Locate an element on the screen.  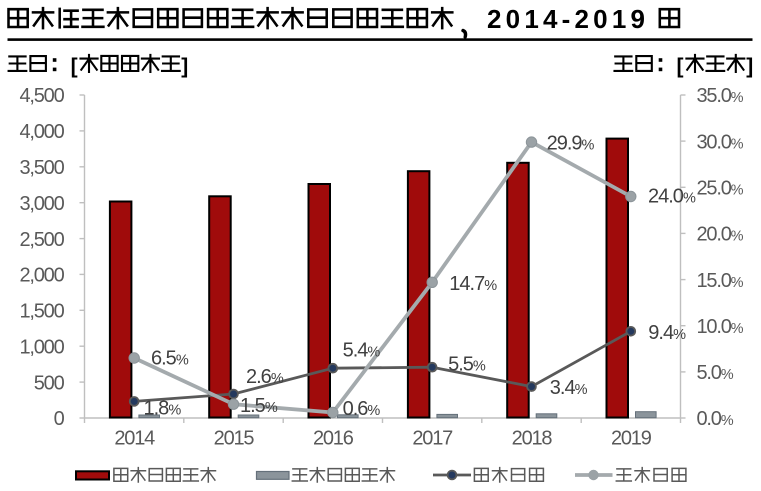
svg-text: 3.4% is located at coordinates (569, 388).